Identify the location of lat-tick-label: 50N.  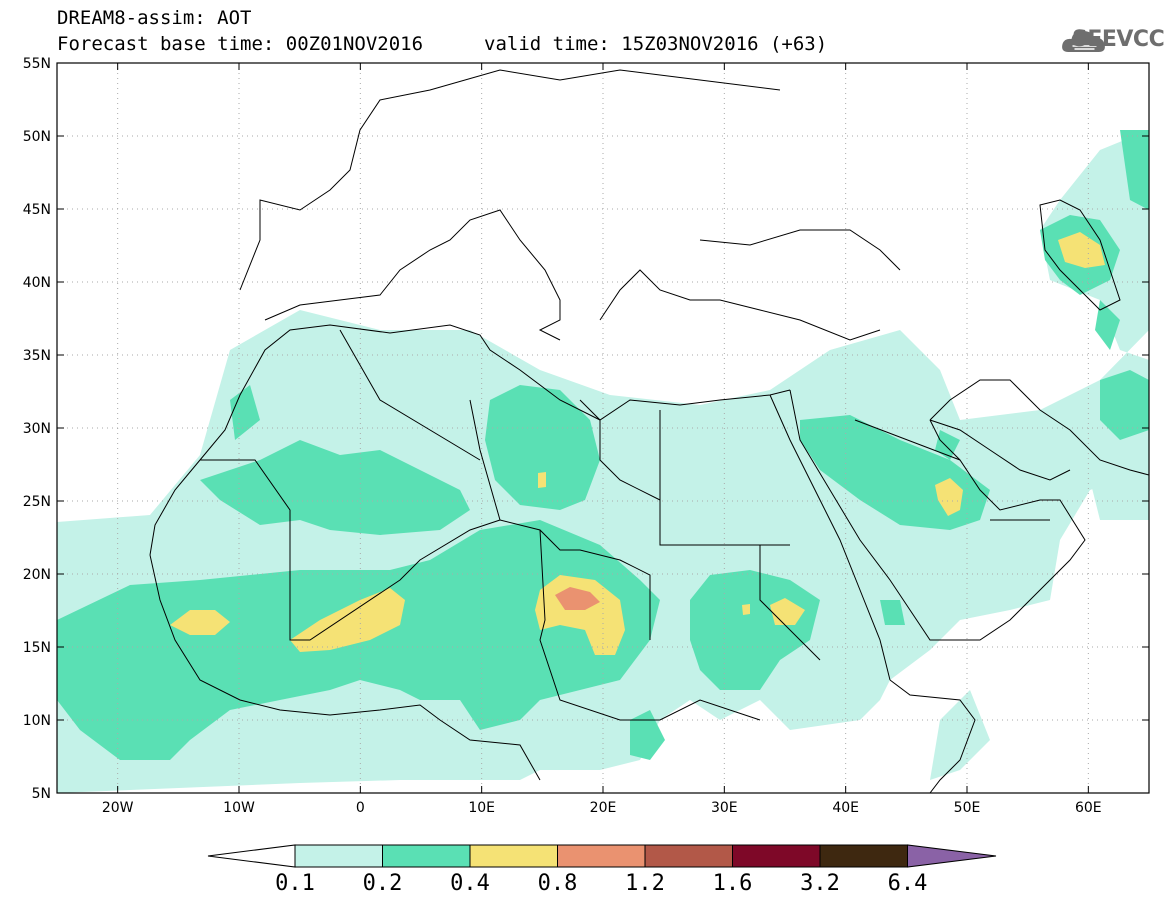
(37, 137).